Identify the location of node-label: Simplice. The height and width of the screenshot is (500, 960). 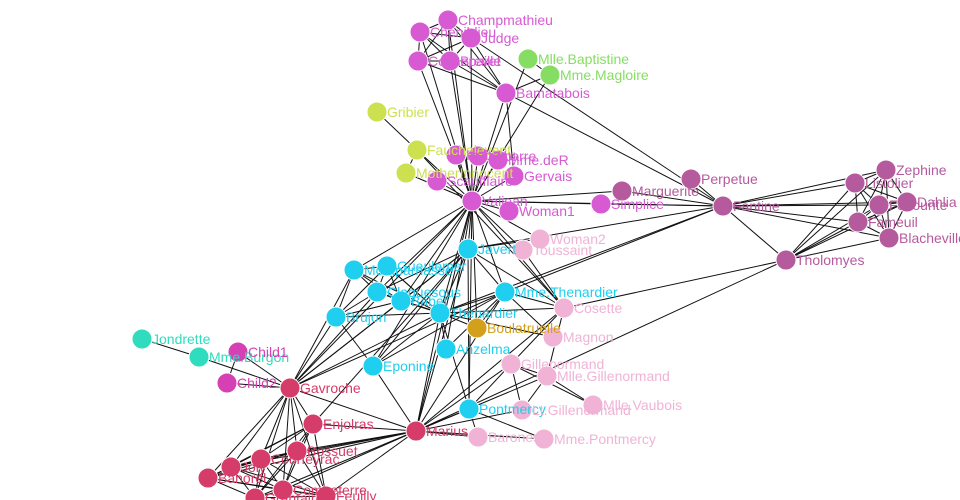
(637, 204).